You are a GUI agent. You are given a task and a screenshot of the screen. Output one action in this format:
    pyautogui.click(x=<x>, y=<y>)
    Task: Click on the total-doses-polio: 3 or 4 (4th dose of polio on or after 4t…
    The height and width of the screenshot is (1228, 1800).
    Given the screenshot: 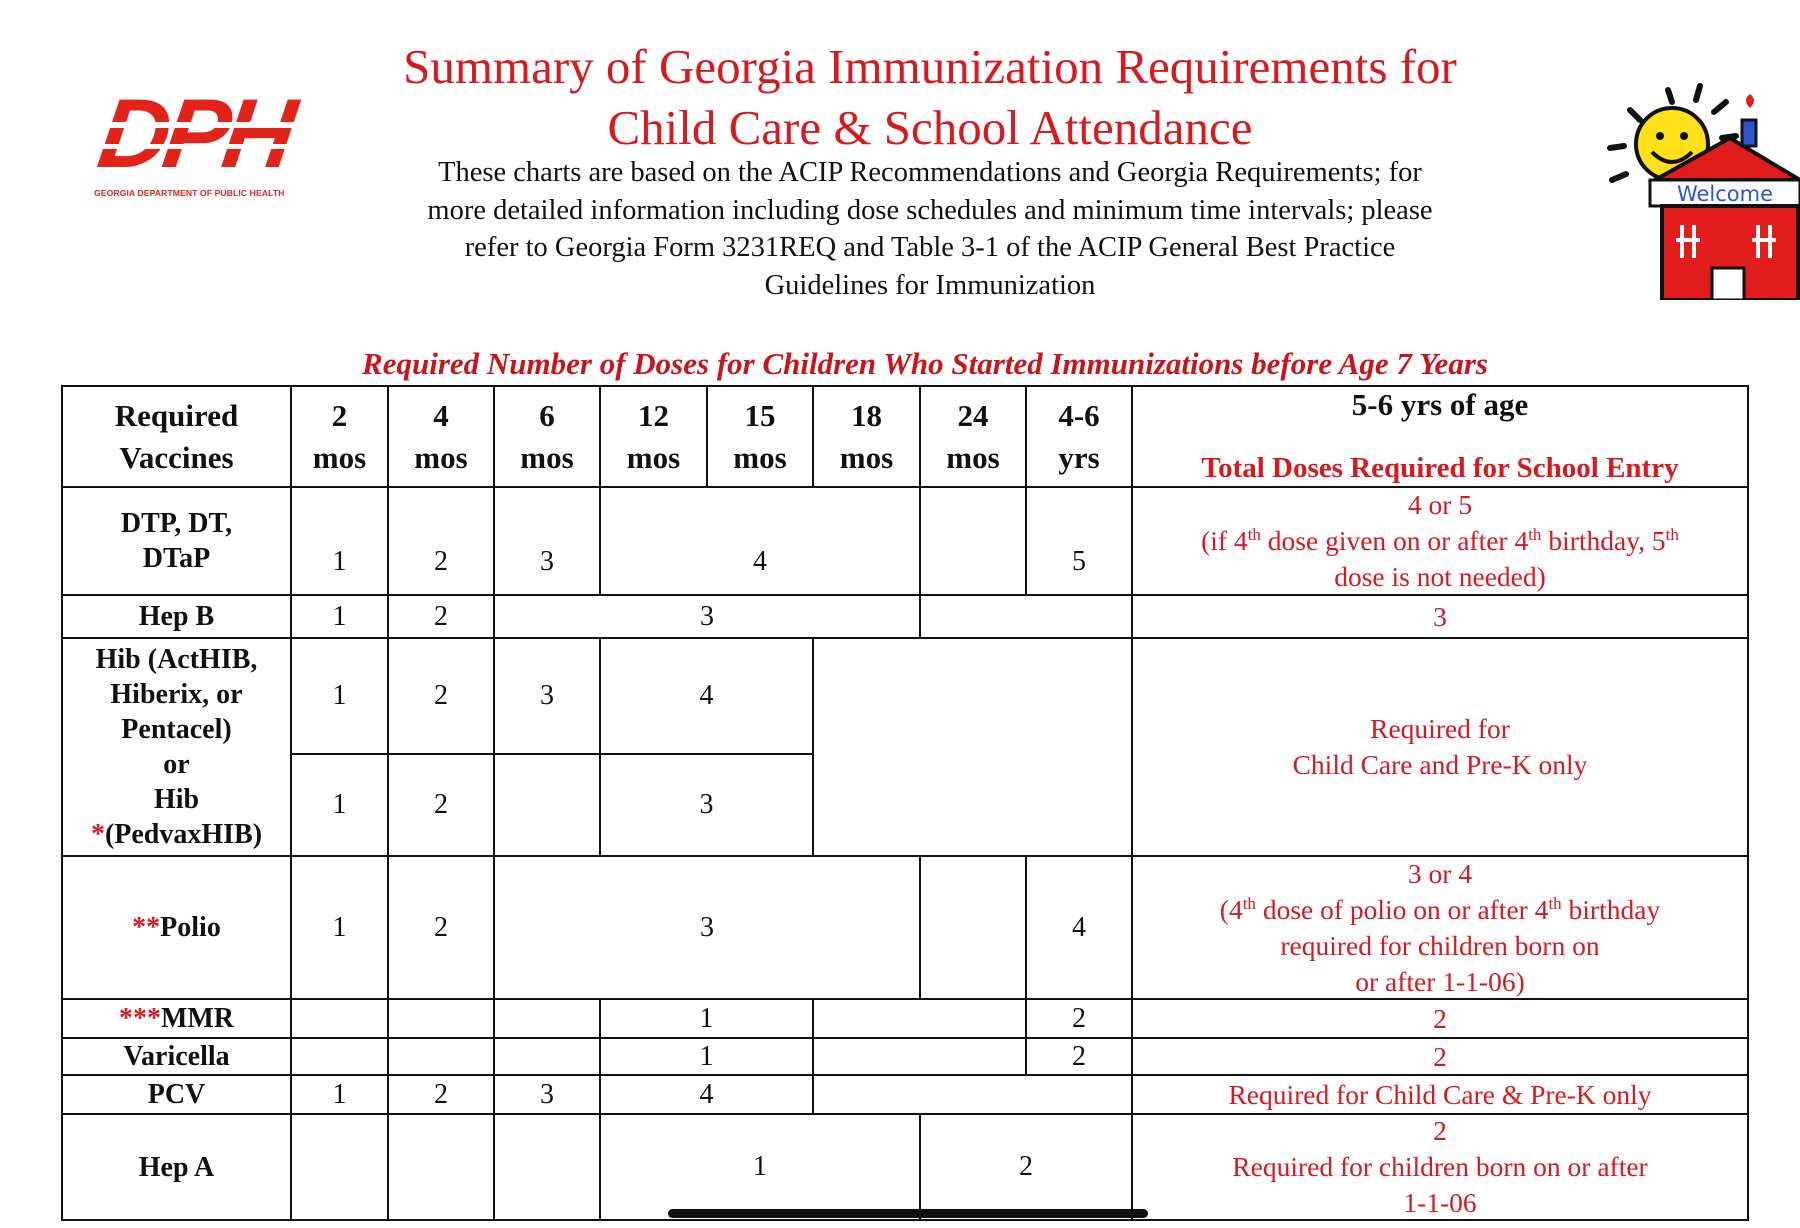 What is the action you would take?
    pyautogui.click(x=1440, y=927)
    